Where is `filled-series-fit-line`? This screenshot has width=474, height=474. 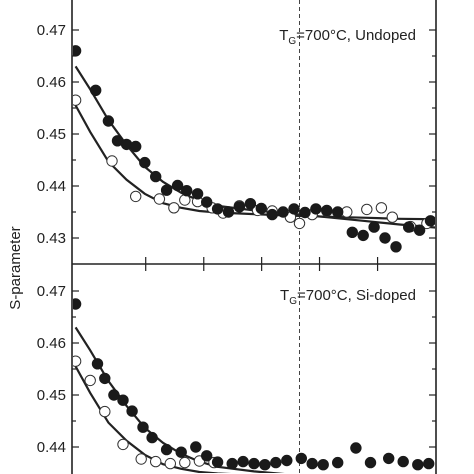
filled-series-fit-line is located at coordinates (179, 399).